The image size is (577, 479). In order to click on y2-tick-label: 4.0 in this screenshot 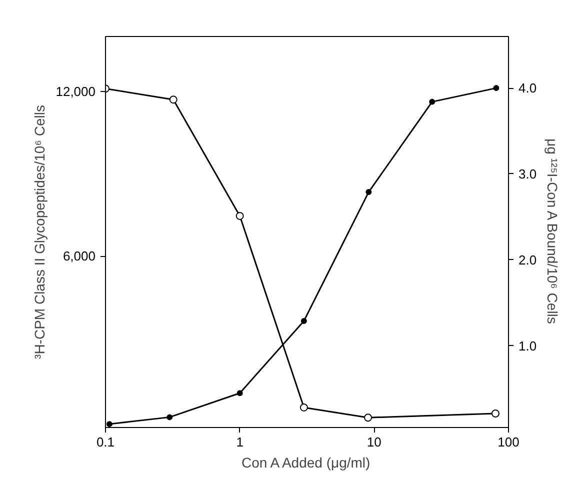, I will do `click(527, 88)`.